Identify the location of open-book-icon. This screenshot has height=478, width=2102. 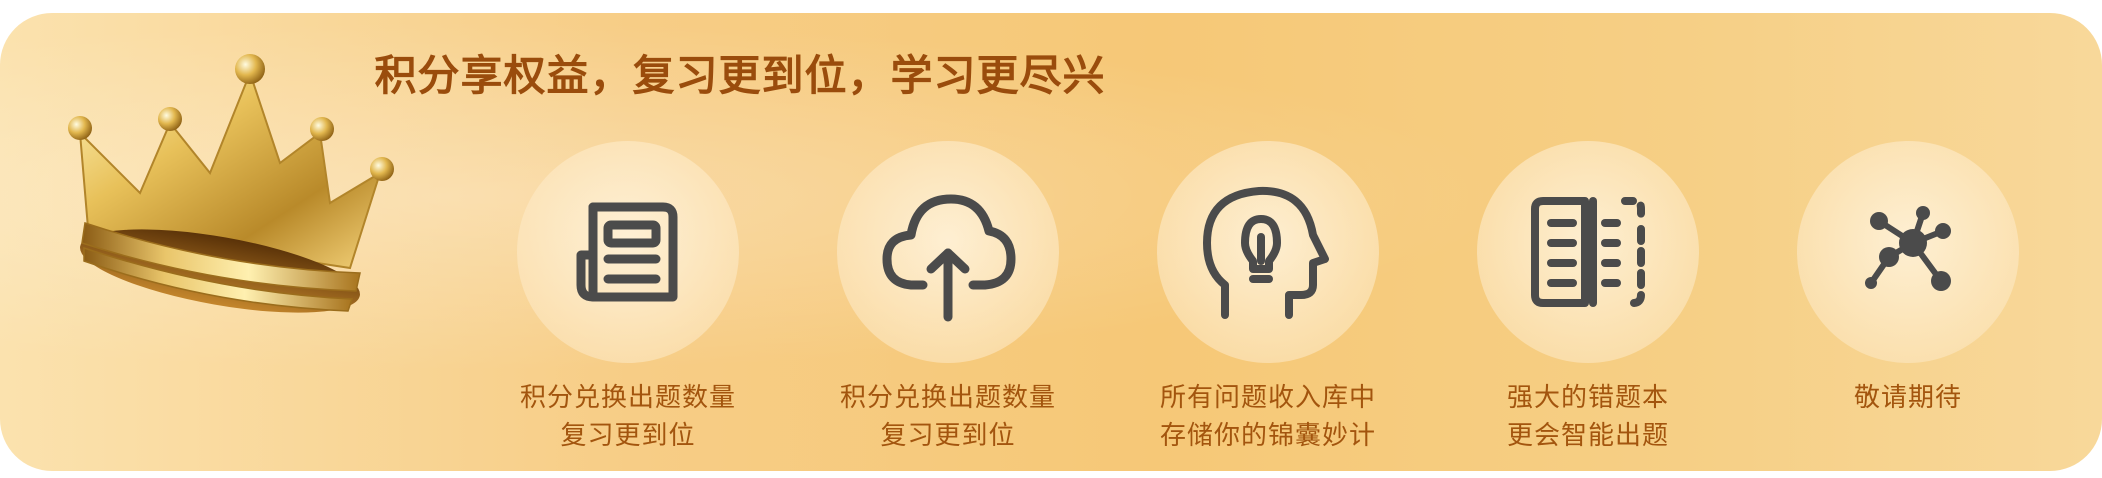
(1588, 252).